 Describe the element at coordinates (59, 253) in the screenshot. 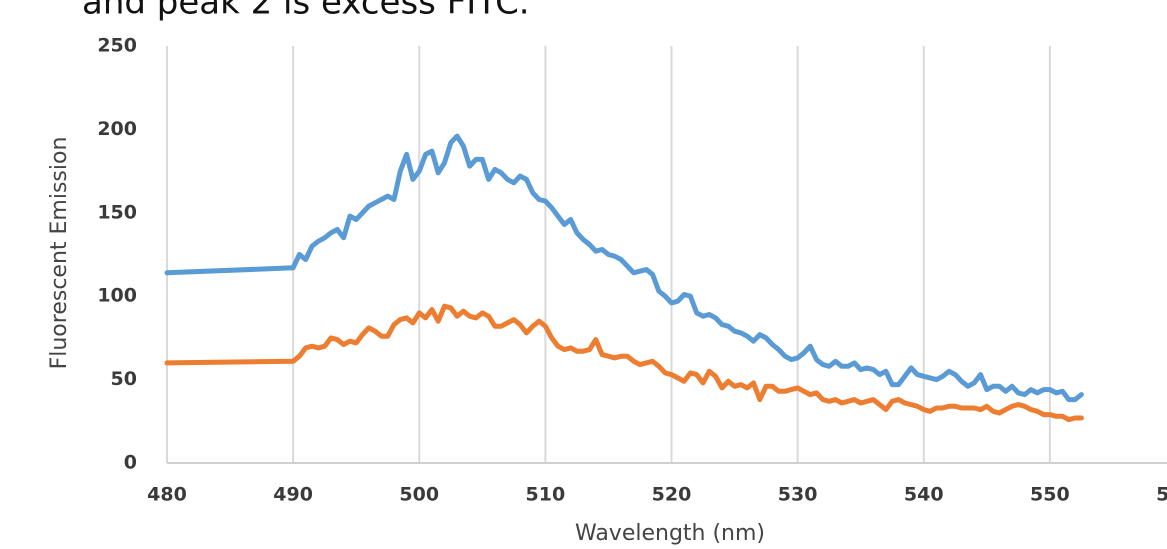

I see `y-axis-label: Fluorescent Emission` at that location.